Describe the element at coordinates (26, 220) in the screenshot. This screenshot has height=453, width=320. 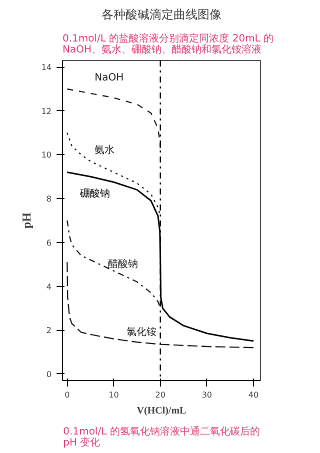
I see `y-axis-title: pH` at that location.